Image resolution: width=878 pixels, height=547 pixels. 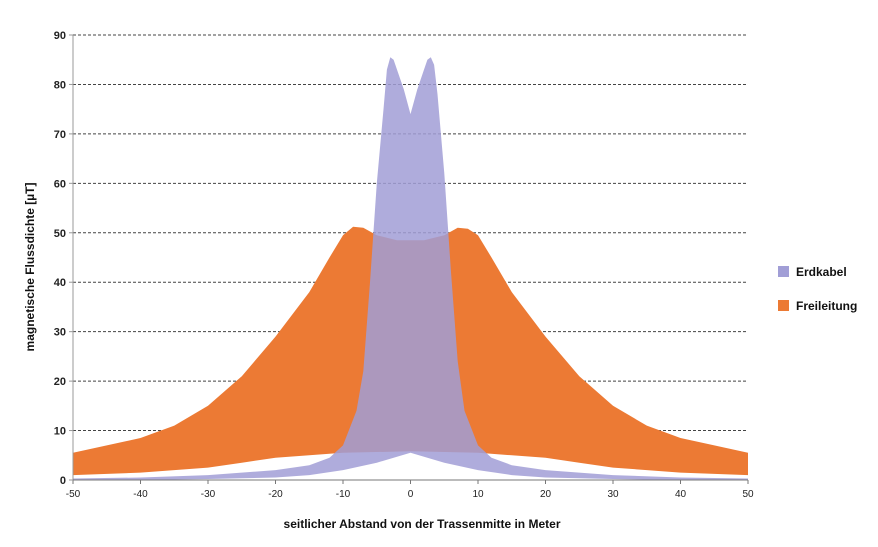 I want to click on x-tick-label-0: 0, so click(x=411, y=494).